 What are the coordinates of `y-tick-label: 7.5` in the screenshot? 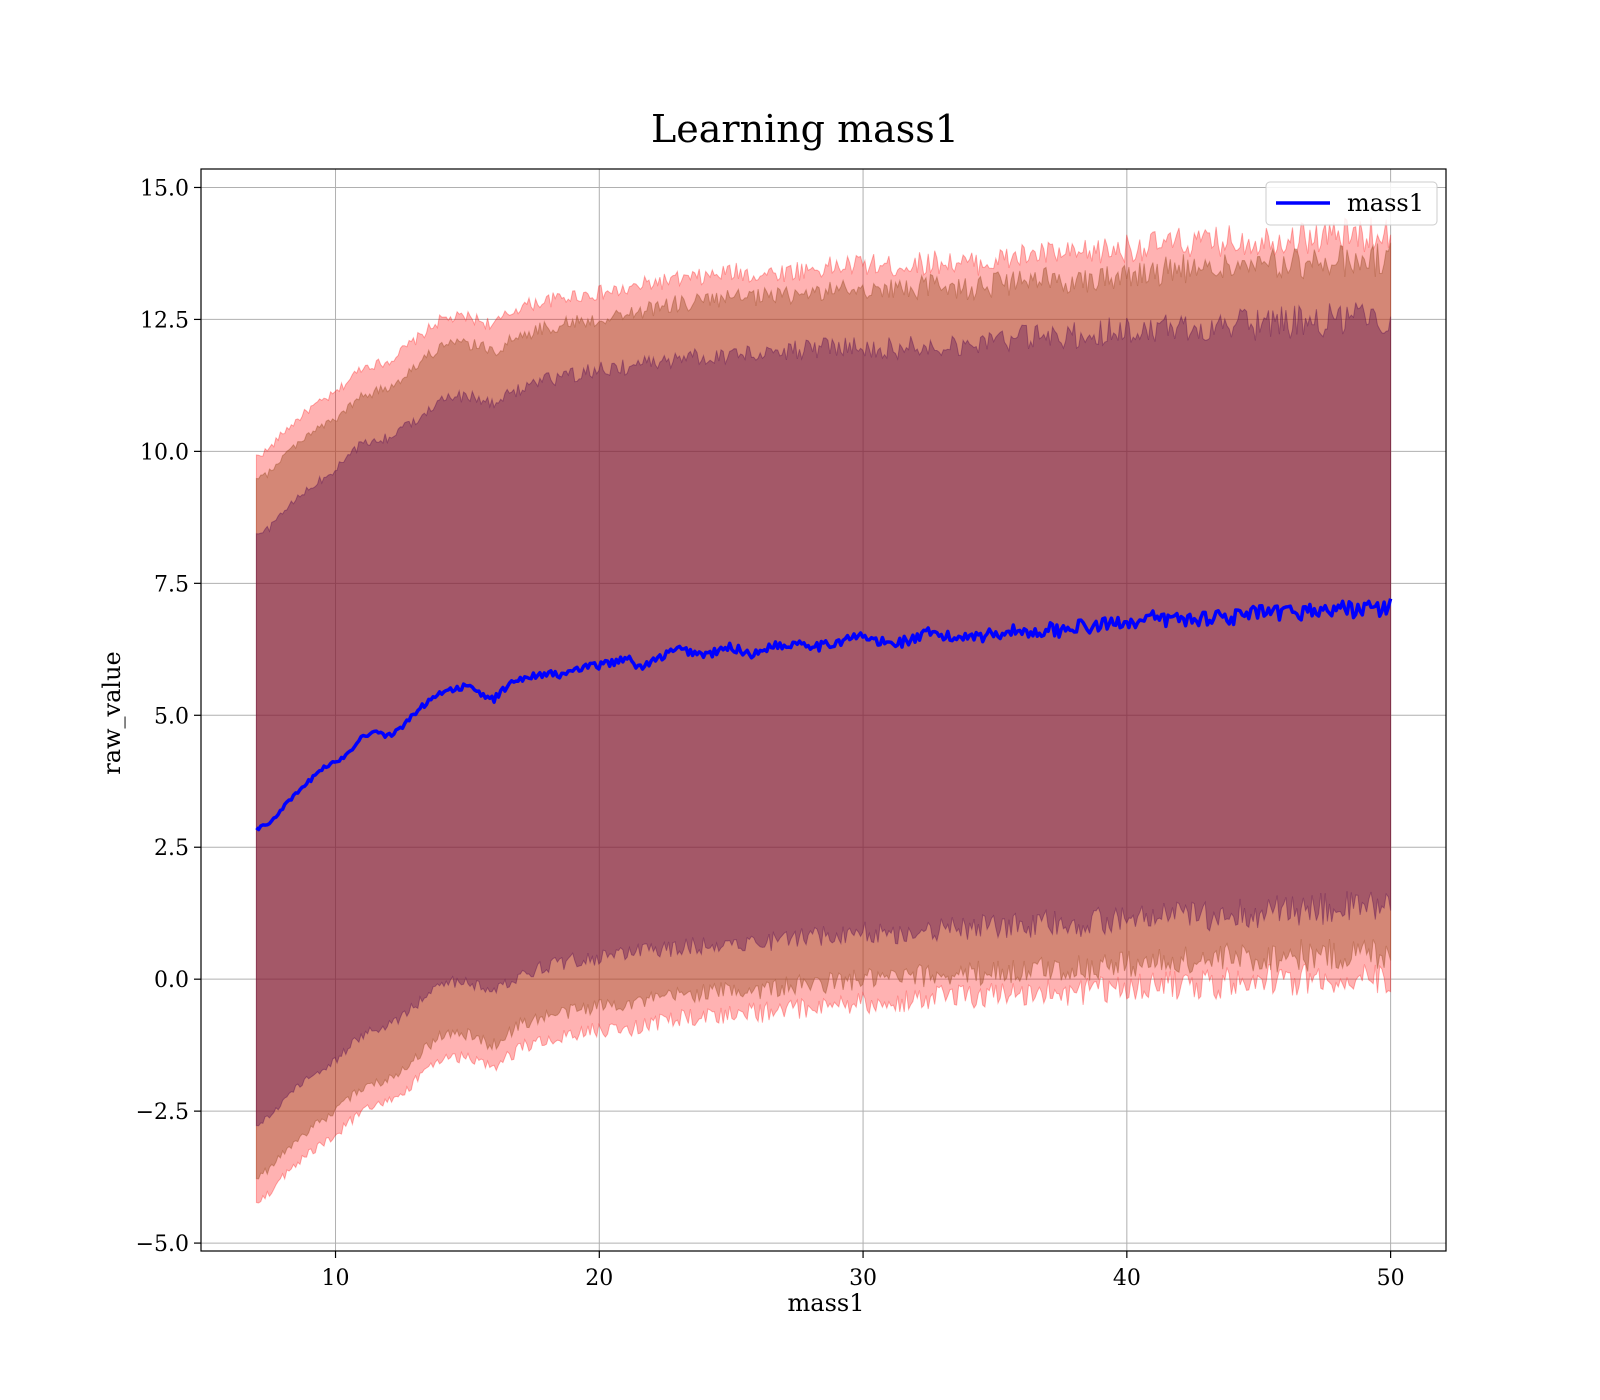 It's located at (171, 584).